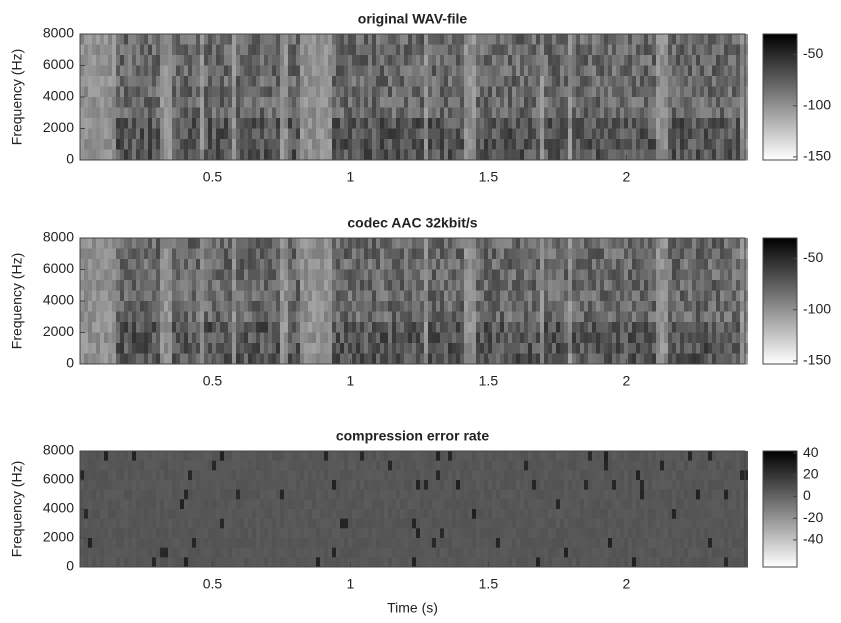 This screenshot has width=841, height=623. I want to click on colorbar-tick-label: -20, so click(813, 517).